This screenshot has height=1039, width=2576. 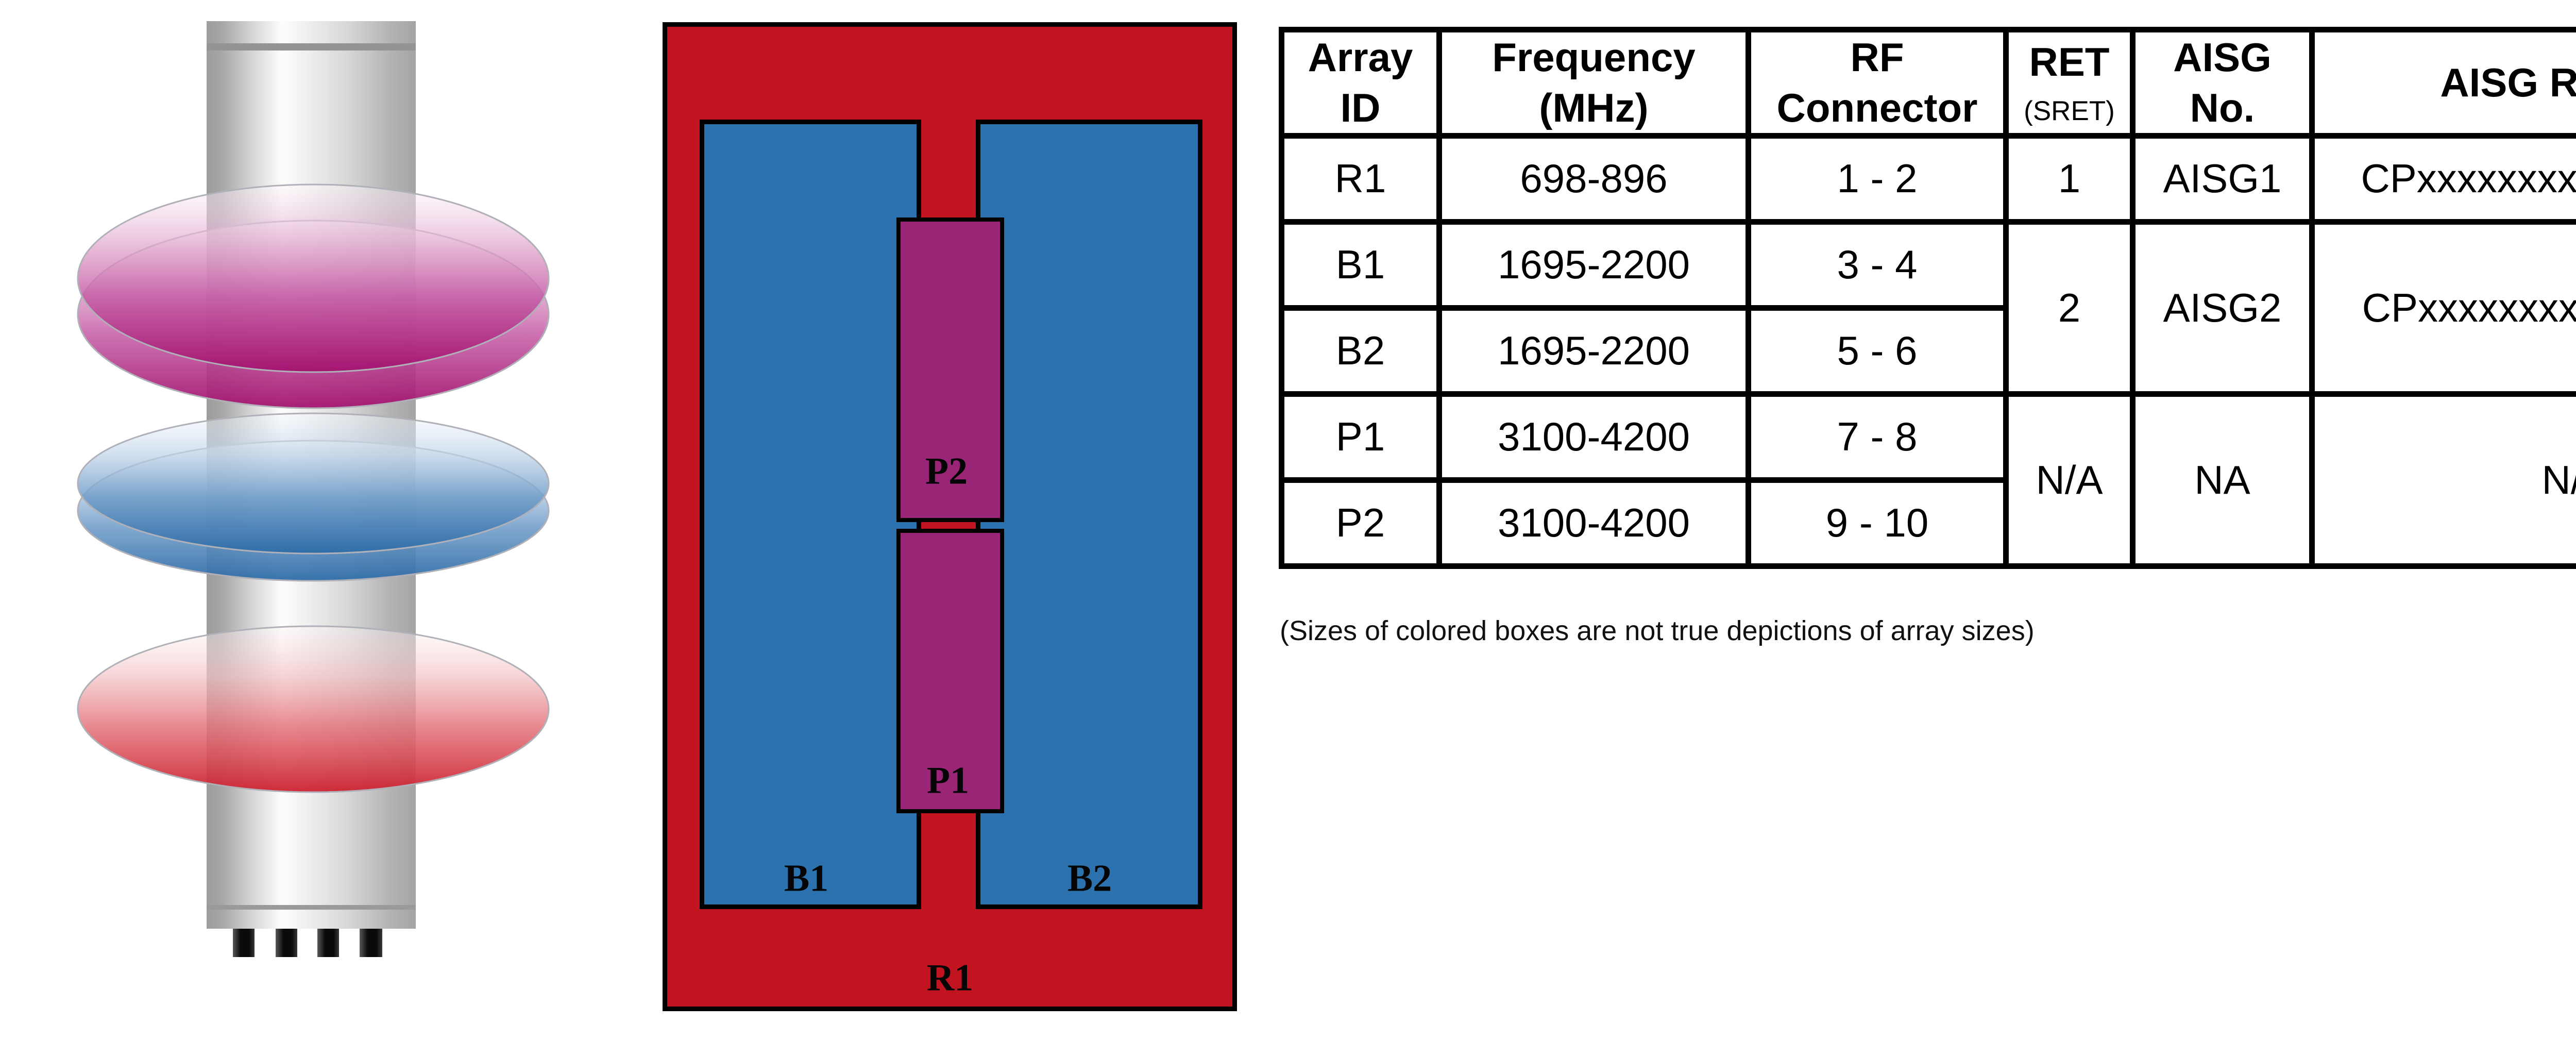 I want to click on cell-array-id-p1: P1, so click(x=1360, y=437).